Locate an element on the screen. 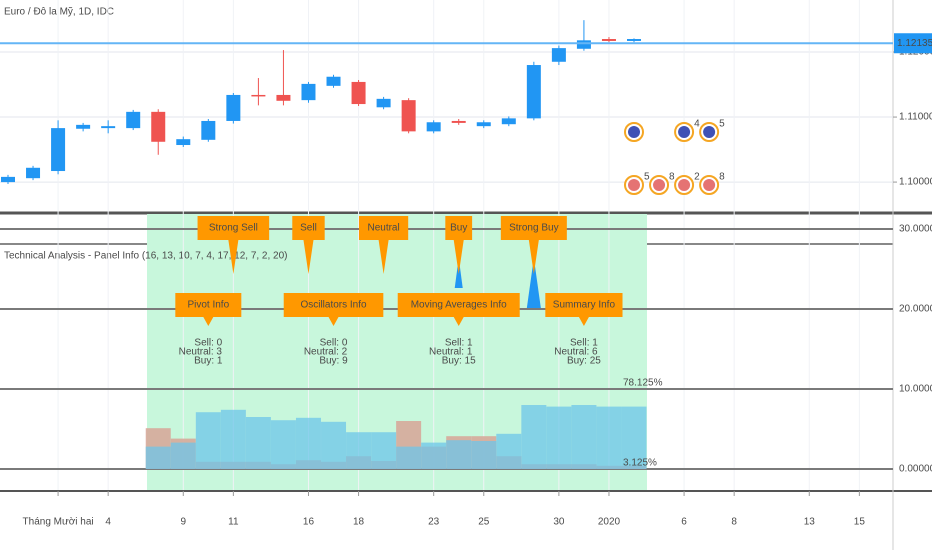  info-line: Sell: 1 is located at coordinates (459, 343).